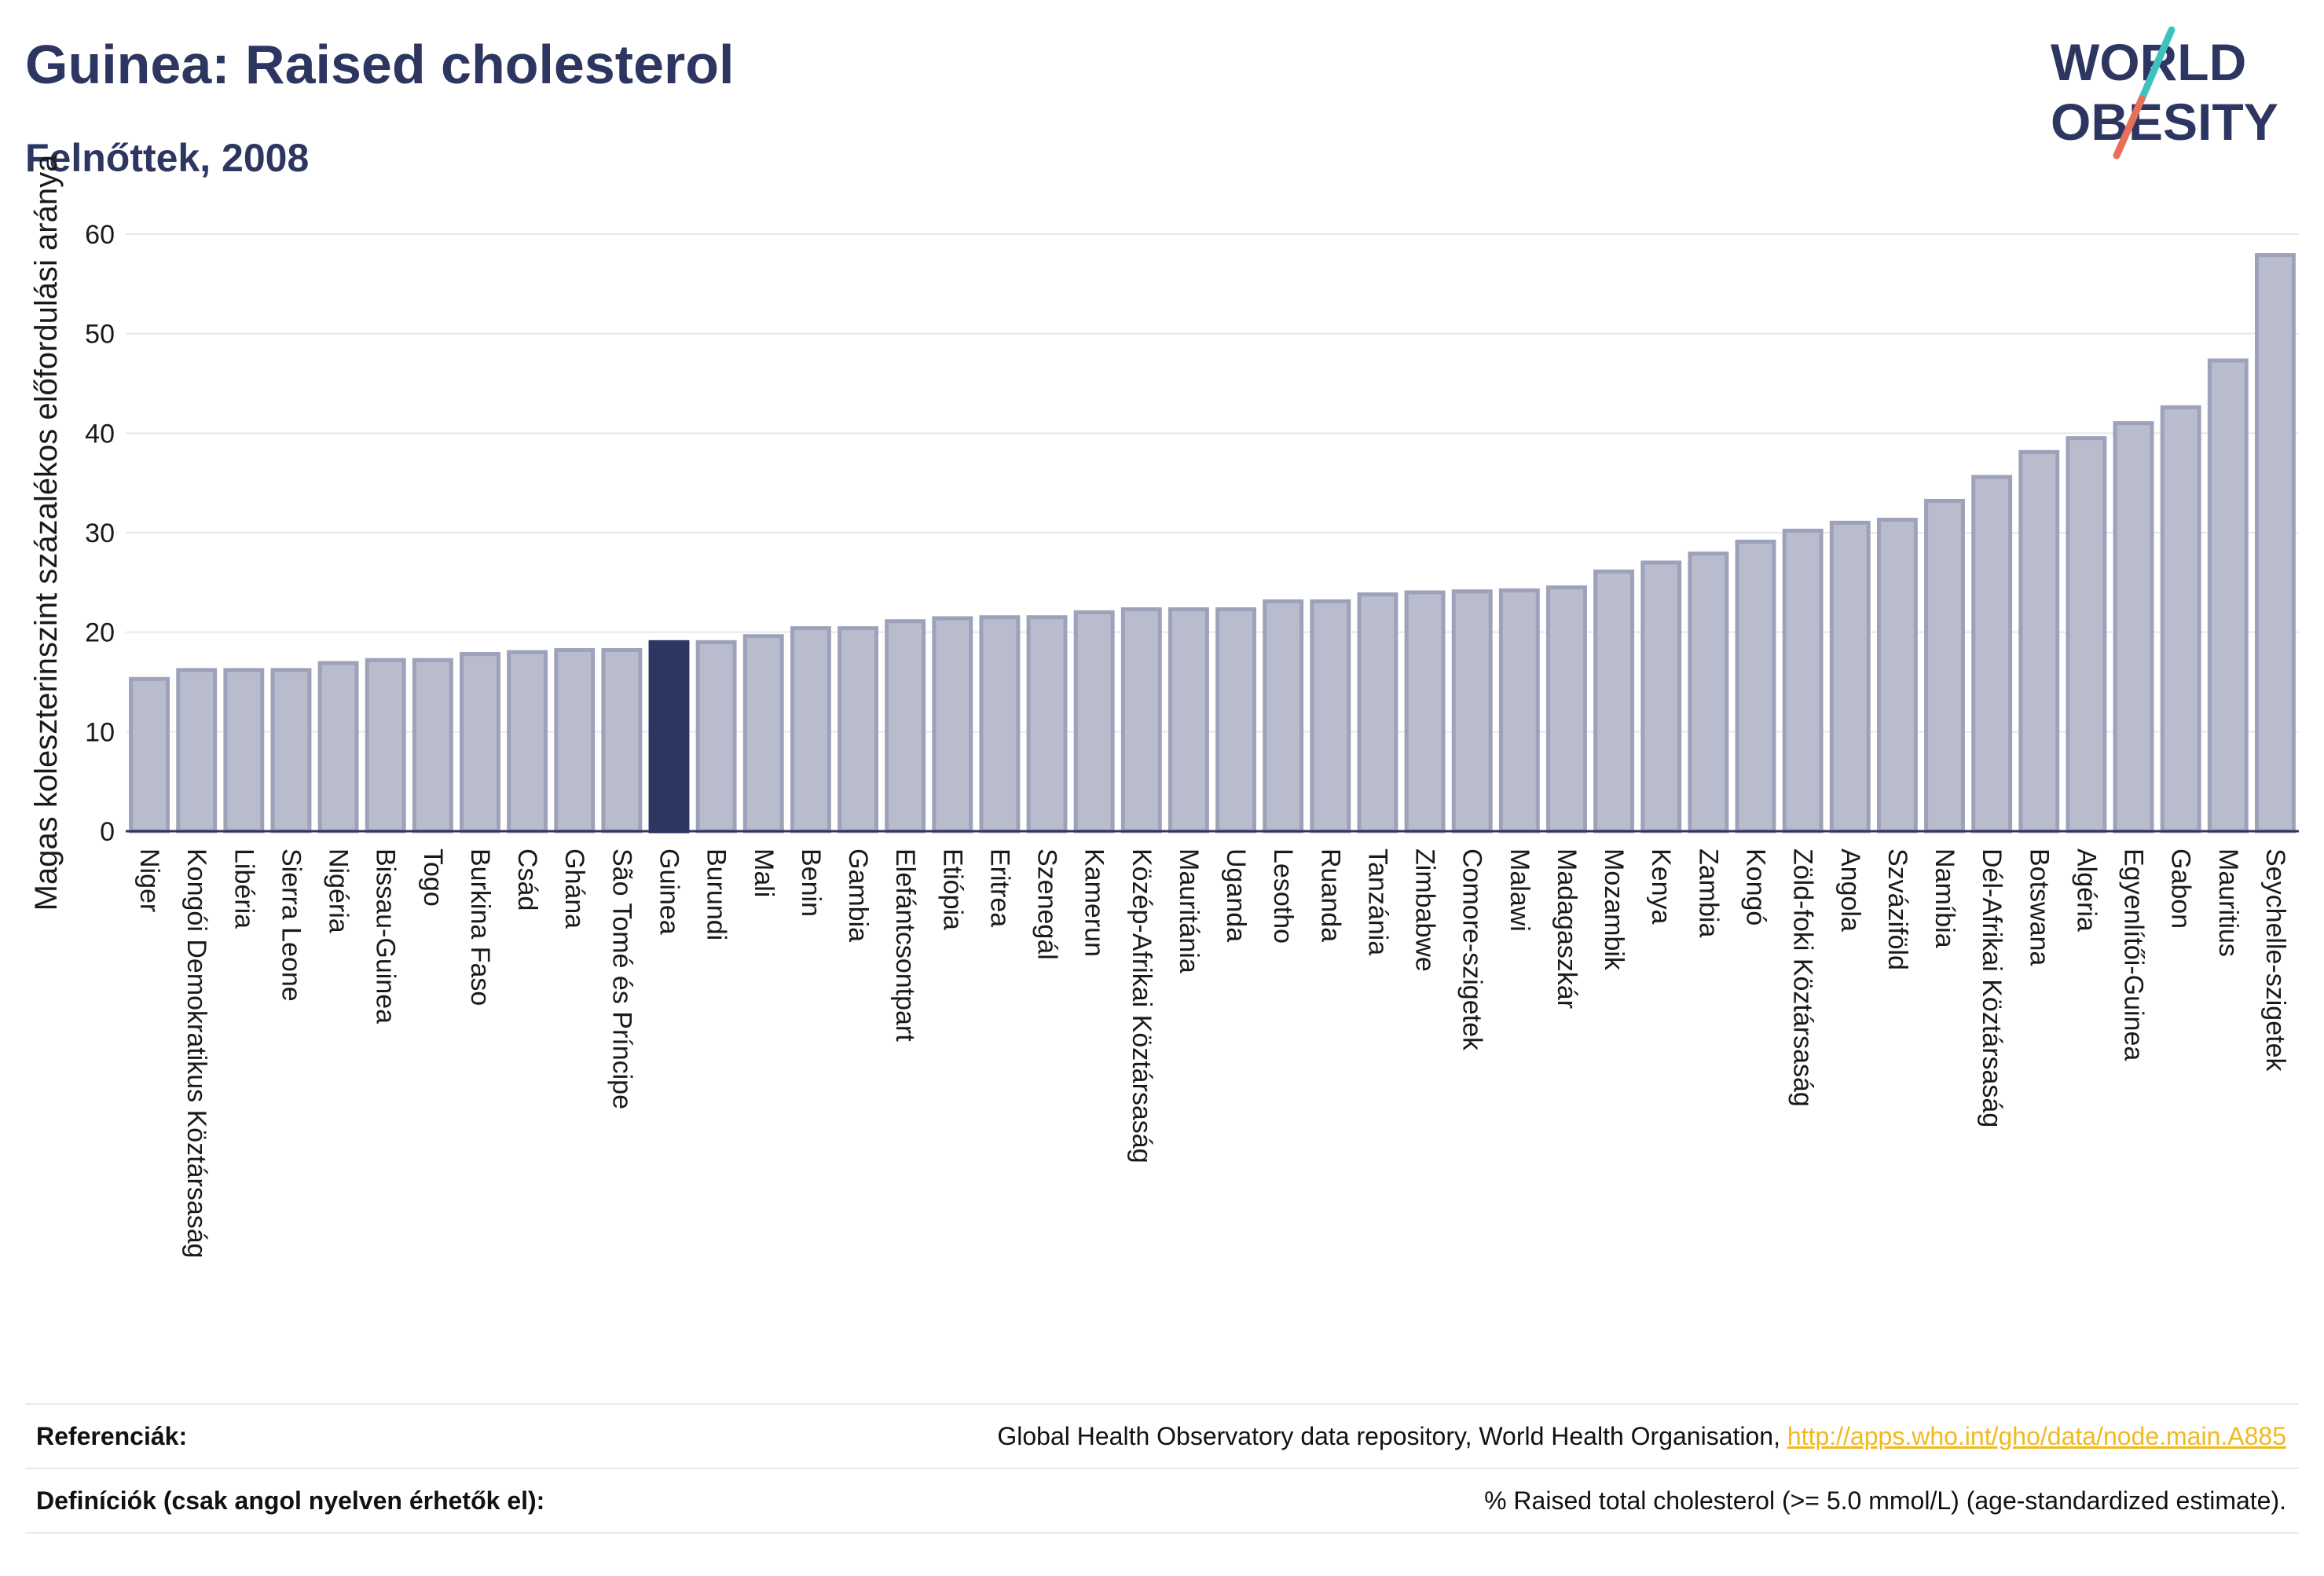 The width and height of the screenshot is (2324, 1576). I want to click on y-axis-ticks: 0 10 20 30 40 50 60, so click(100, 533).